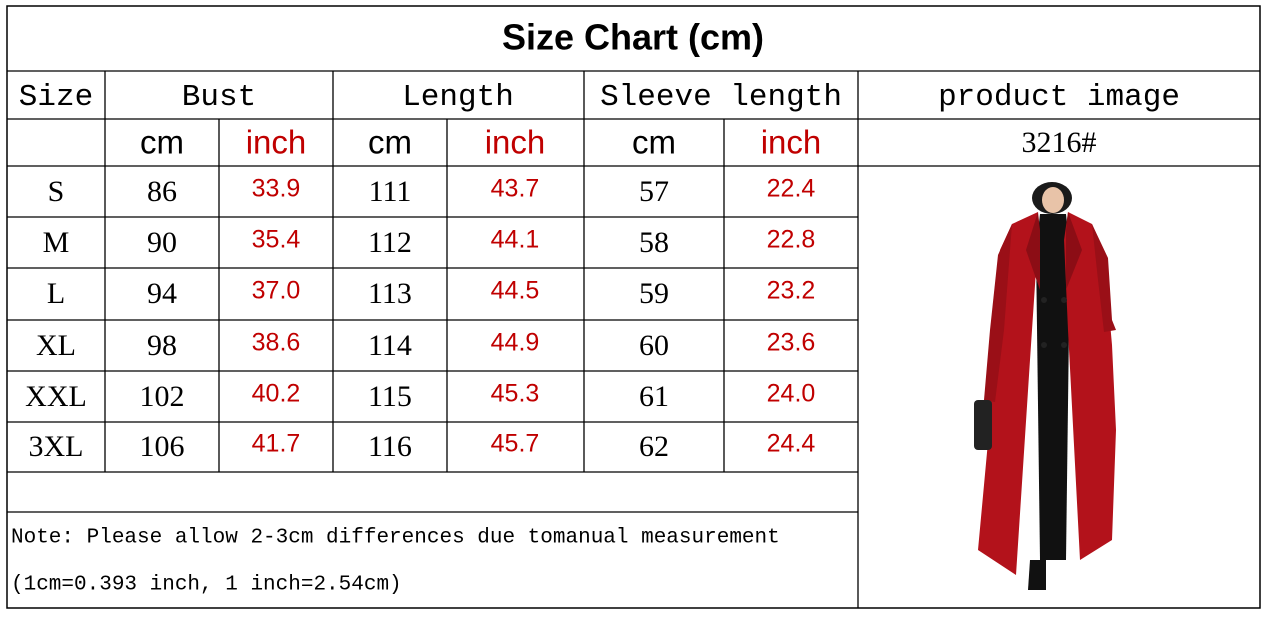  What do you see at coordinates (276, 189) in the screenshot?
I see `cell: 33.9` at bounding box center [276, 189].